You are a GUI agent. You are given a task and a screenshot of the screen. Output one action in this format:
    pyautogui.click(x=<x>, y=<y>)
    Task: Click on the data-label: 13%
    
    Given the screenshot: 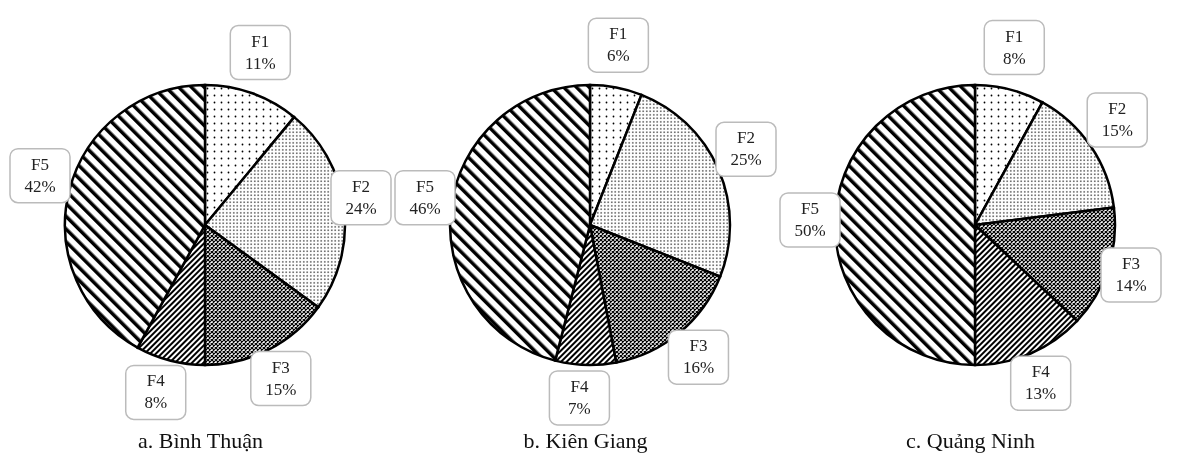 What is the action you would take?
    pyautogui.click(x=1041, y=394)
    